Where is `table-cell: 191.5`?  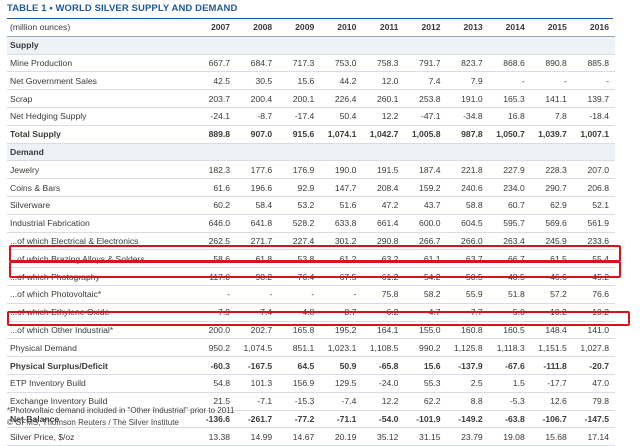
table-cell: 191.5 is located at coordinates (383, 170).